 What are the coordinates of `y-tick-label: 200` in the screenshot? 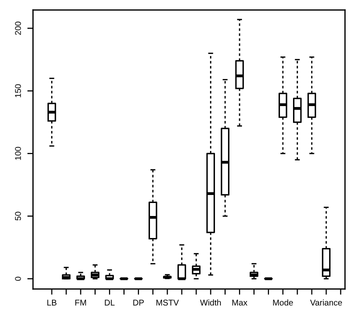 It's located at (18, 28).